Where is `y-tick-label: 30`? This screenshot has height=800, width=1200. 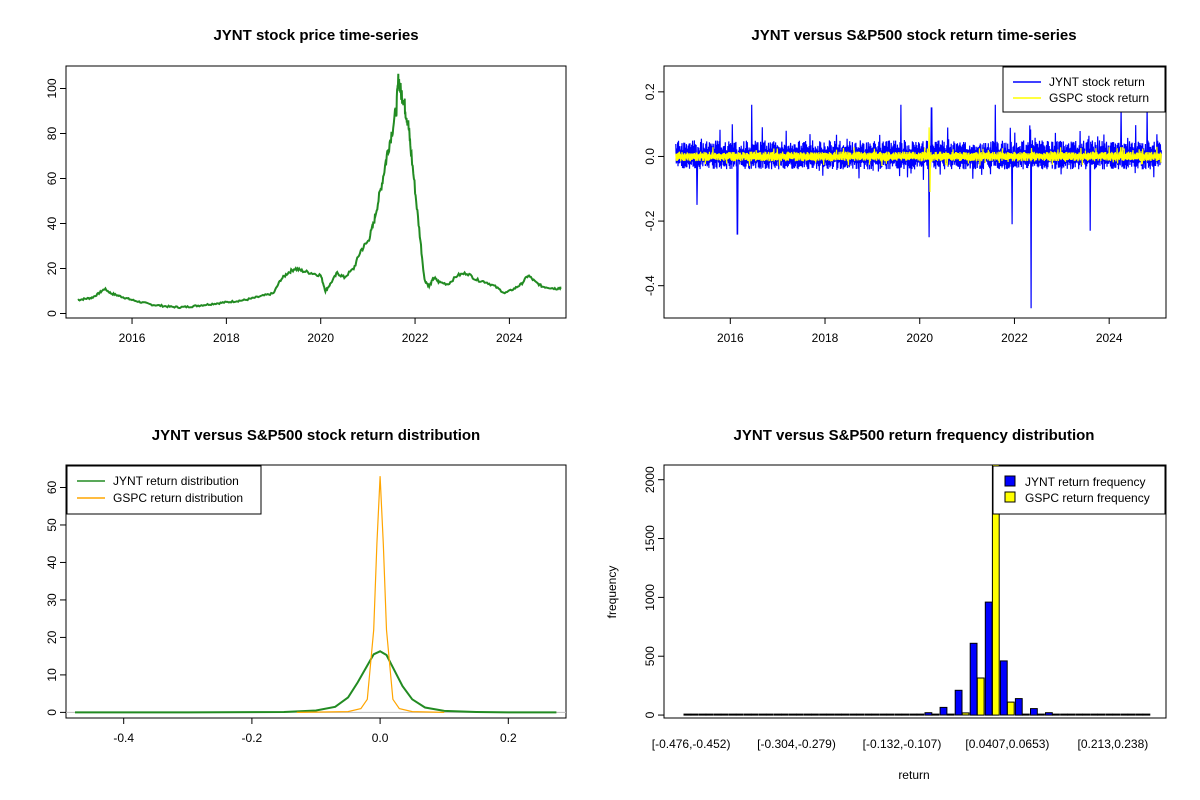
y-tick-label: 30 is located at coordinates (52, 600).